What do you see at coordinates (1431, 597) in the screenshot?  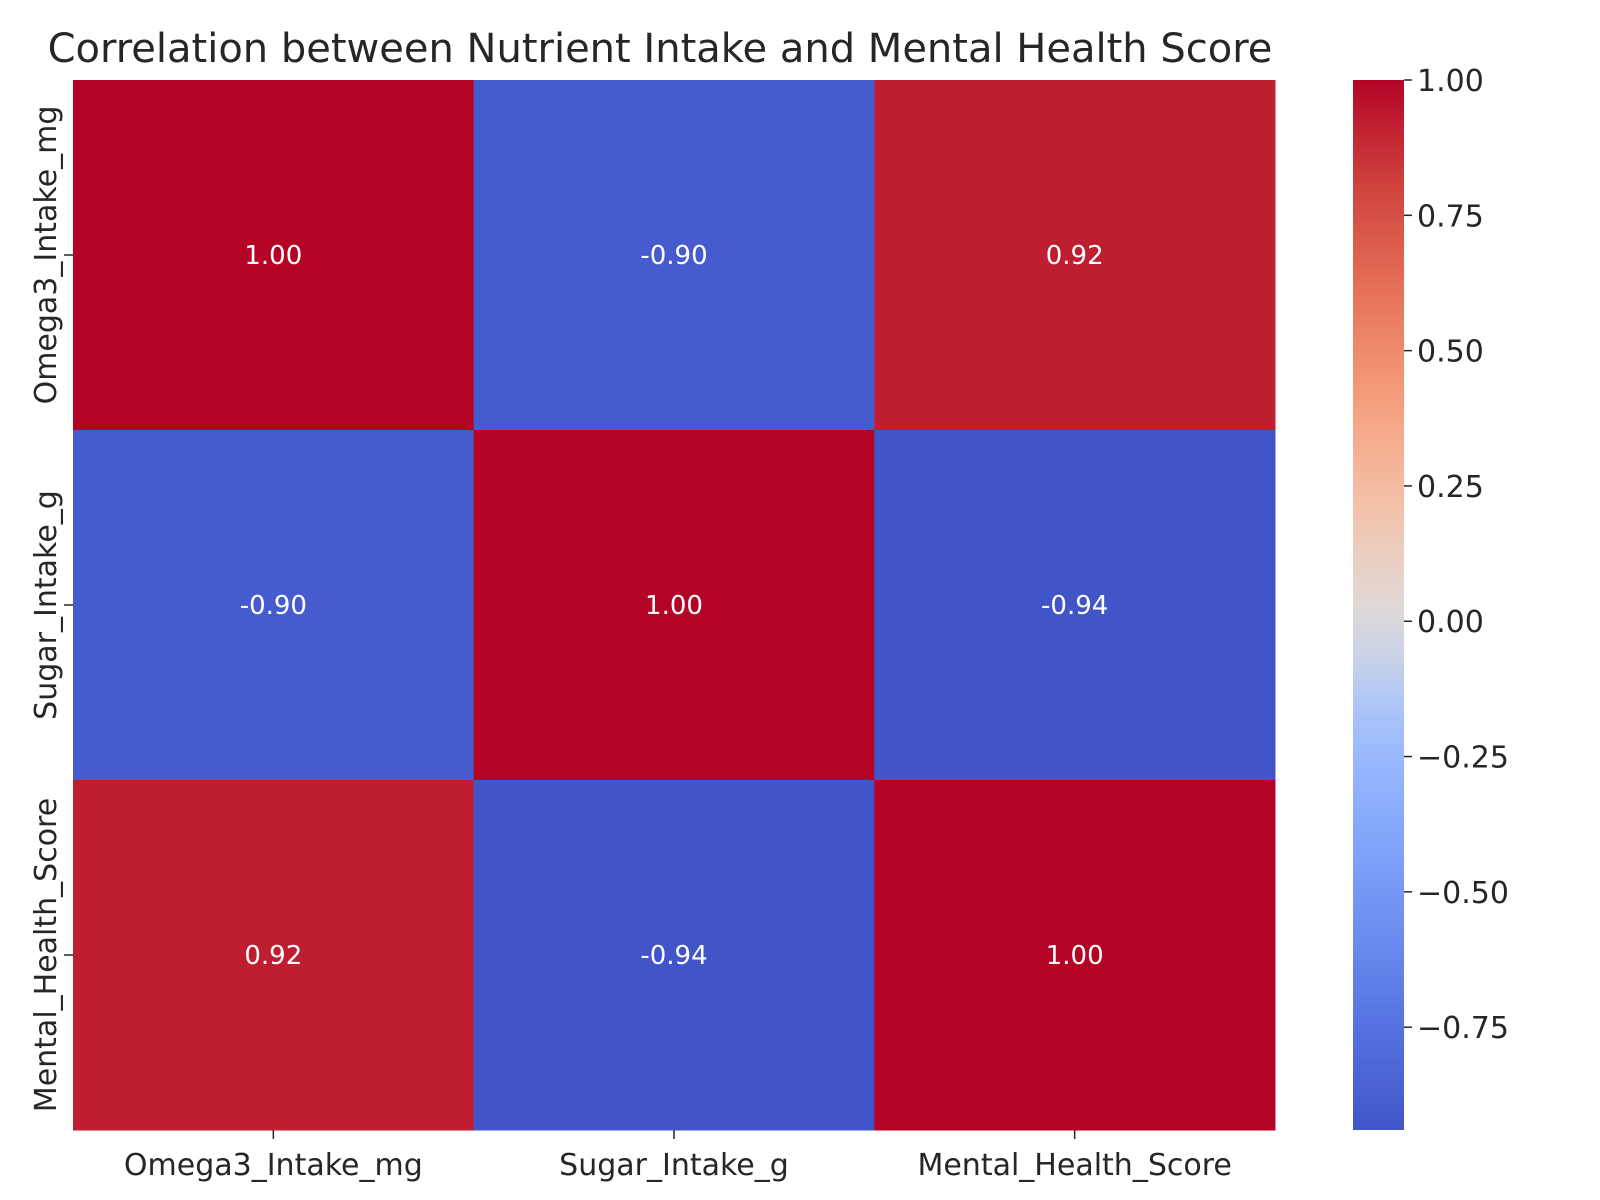 I see `colorbar: 1.00 0.75 0.50 0.25 0.00 −0.25 −0.50 −0.75` at bounding box center [1431, 597].